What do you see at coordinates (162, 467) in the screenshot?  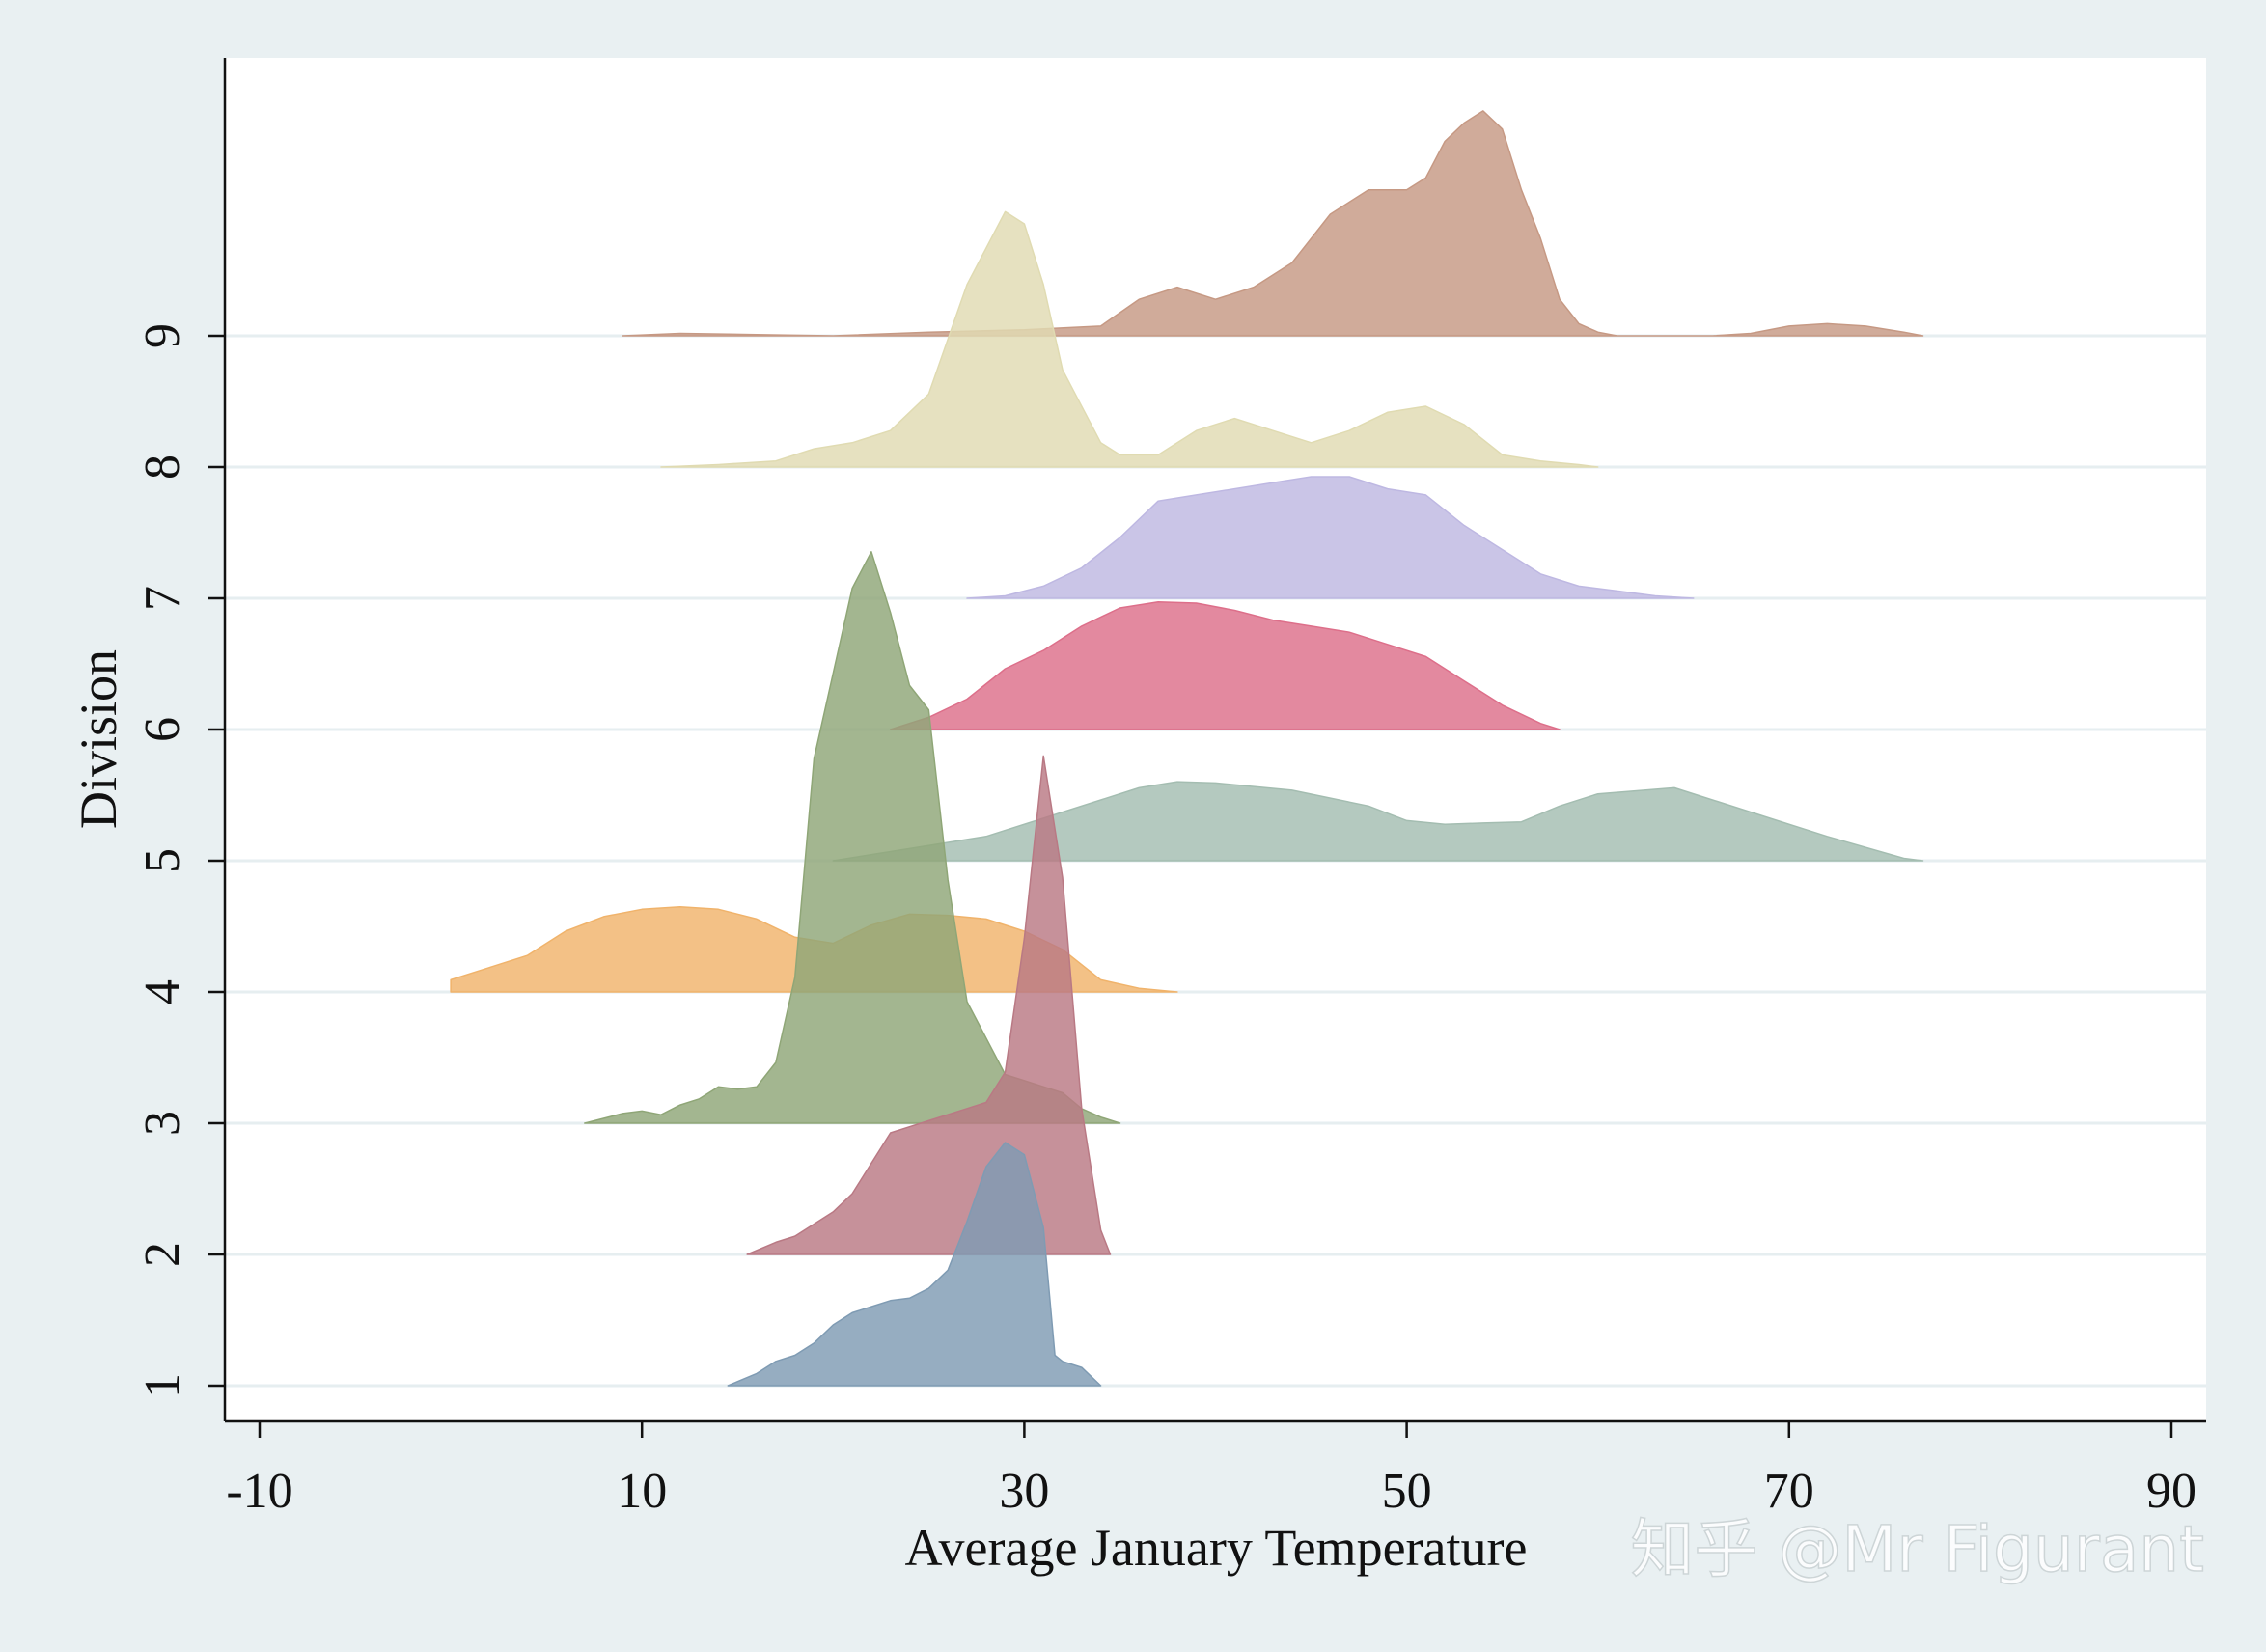 I see `y-tick-label: 8` at bounding box center [162, 467].